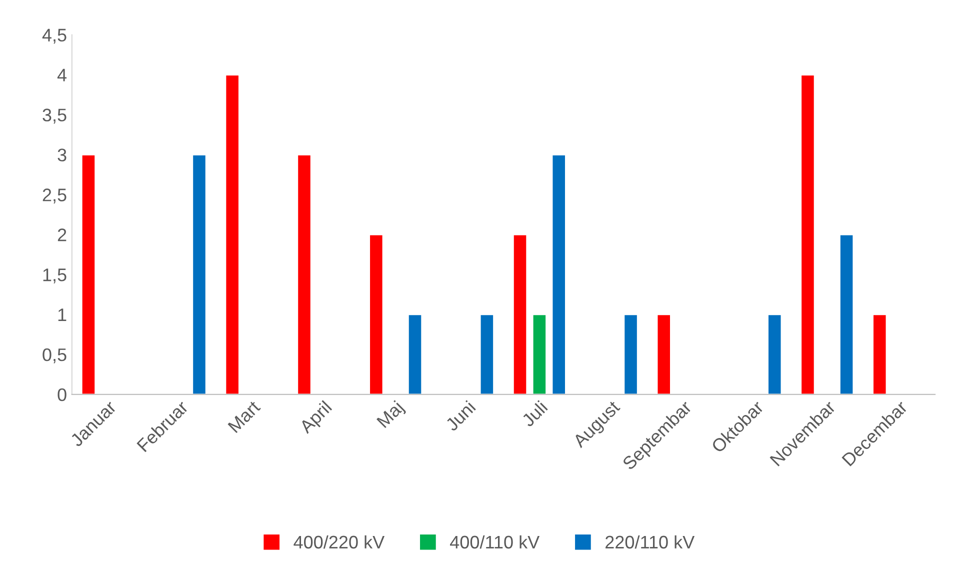  I want to click on legend-label: 220/110 kV, so click(650, 542).